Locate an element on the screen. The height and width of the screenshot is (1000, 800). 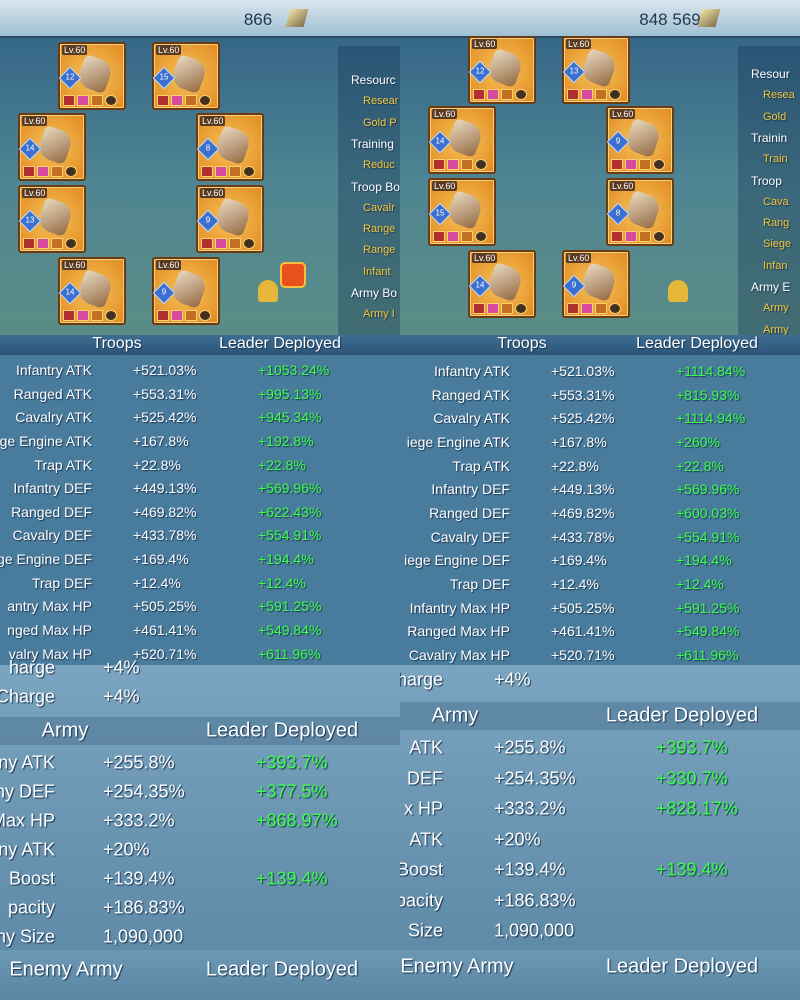
enemy-army-section: Enemy Army Leader Deployed is located at coordinates (600, 975).